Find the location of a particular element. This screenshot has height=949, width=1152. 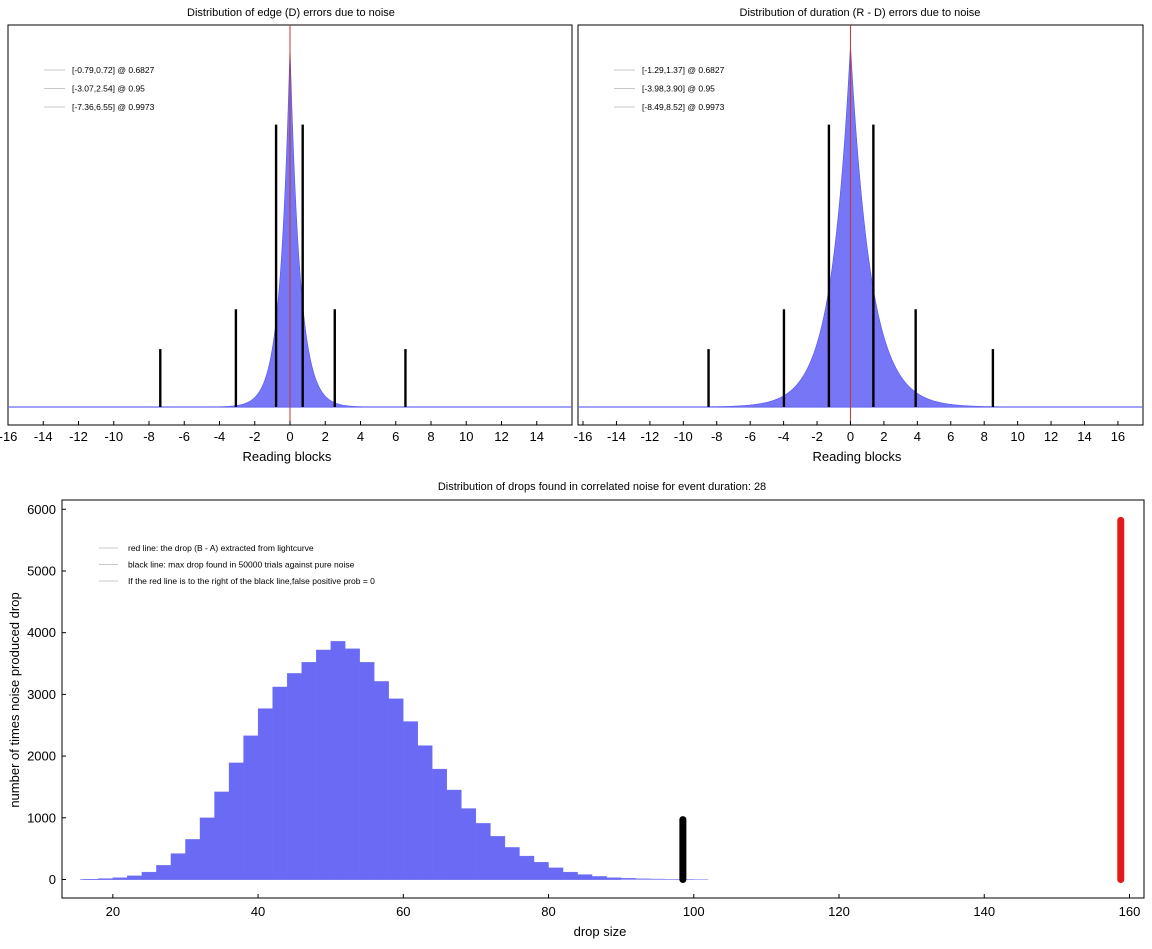

x-tick-label: 160 is located at coordinates (1130, 911).